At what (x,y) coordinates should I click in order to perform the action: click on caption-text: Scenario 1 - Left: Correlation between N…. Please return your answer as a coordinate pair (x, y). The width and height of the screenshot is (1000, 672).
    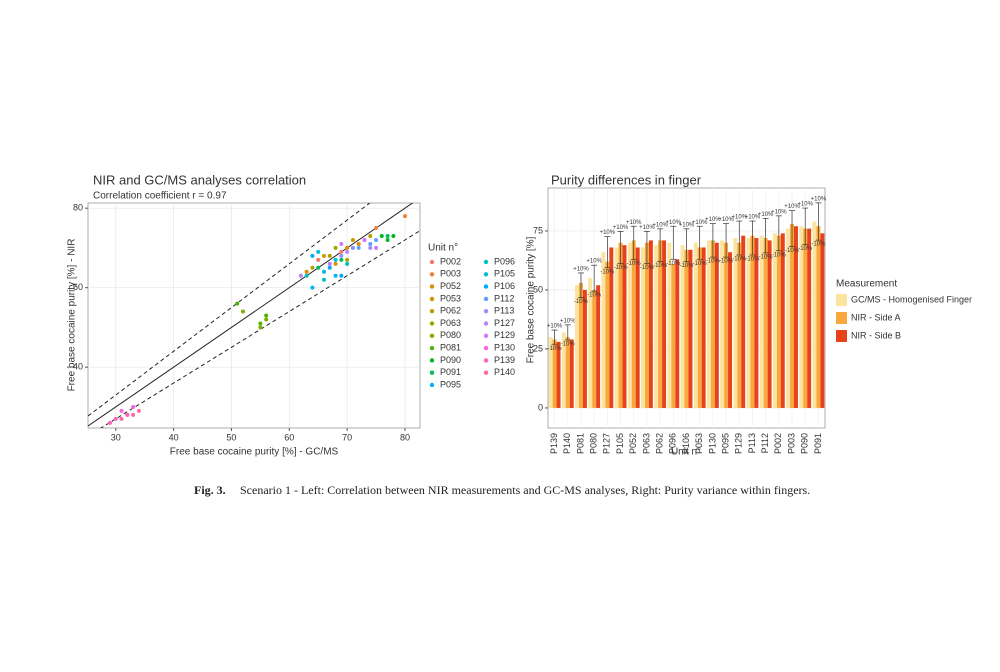
    Looking at the image, I should click on (525, 490).